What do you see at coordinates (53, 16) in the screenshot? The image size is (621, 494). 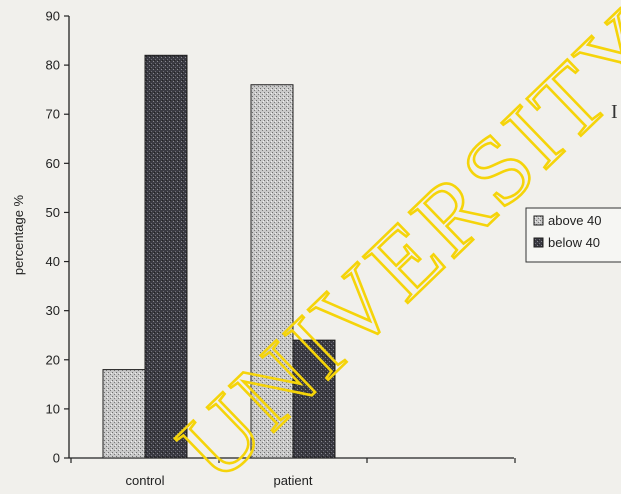 I see `y-tick-label: 90` at bounding box center [53, 16].